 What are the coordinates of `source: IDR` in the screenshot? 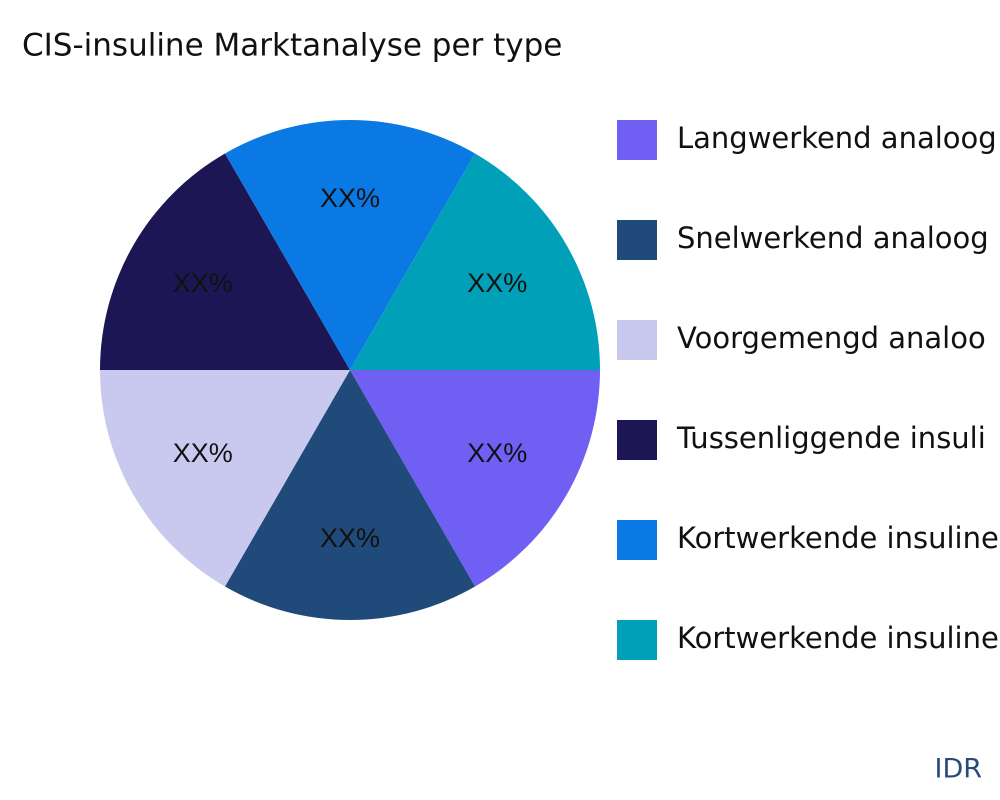 It's located at (958, 769).